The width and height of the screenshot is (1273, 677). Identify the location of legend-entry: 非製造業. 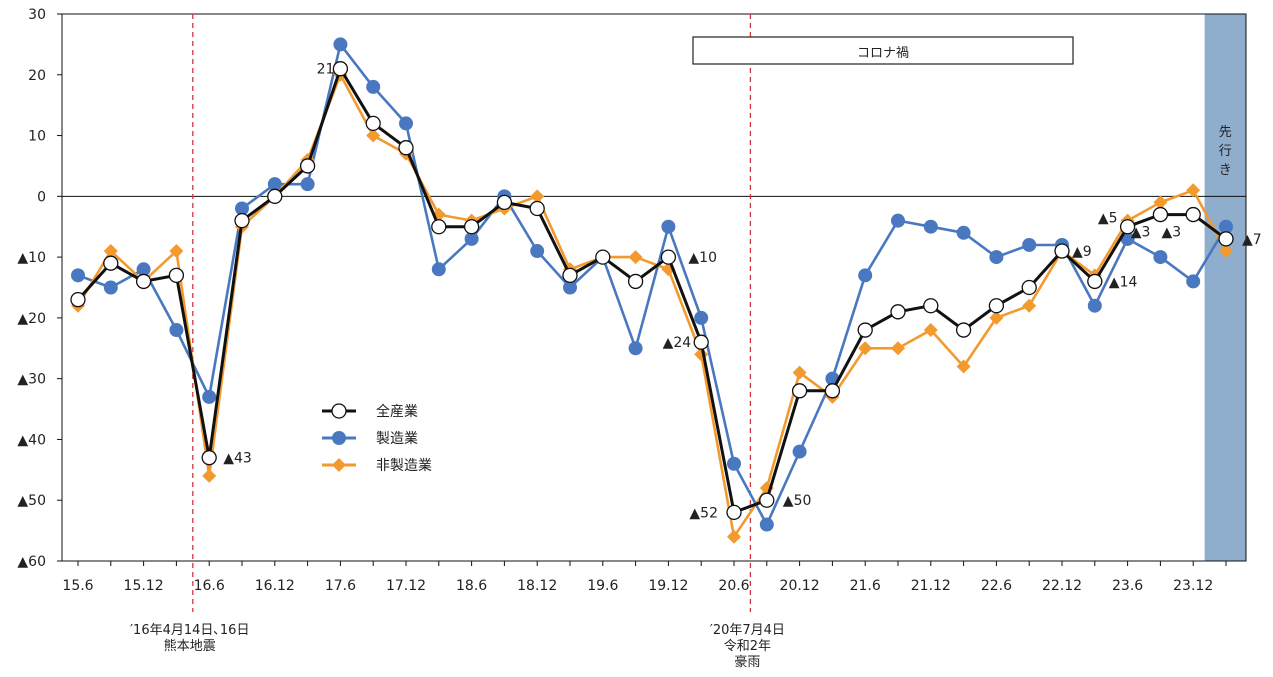
(377, 466).